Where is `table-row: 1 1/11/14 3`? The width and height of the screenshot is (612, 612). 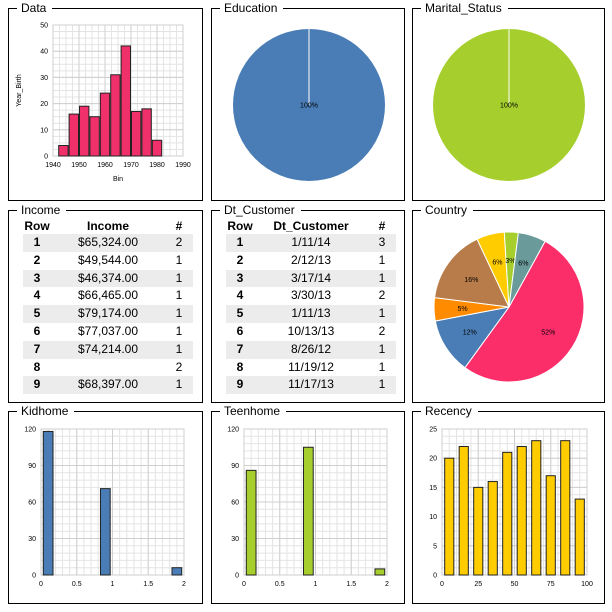 table-row: 1 1/11/14 3 is located at coordinates (311, 243).